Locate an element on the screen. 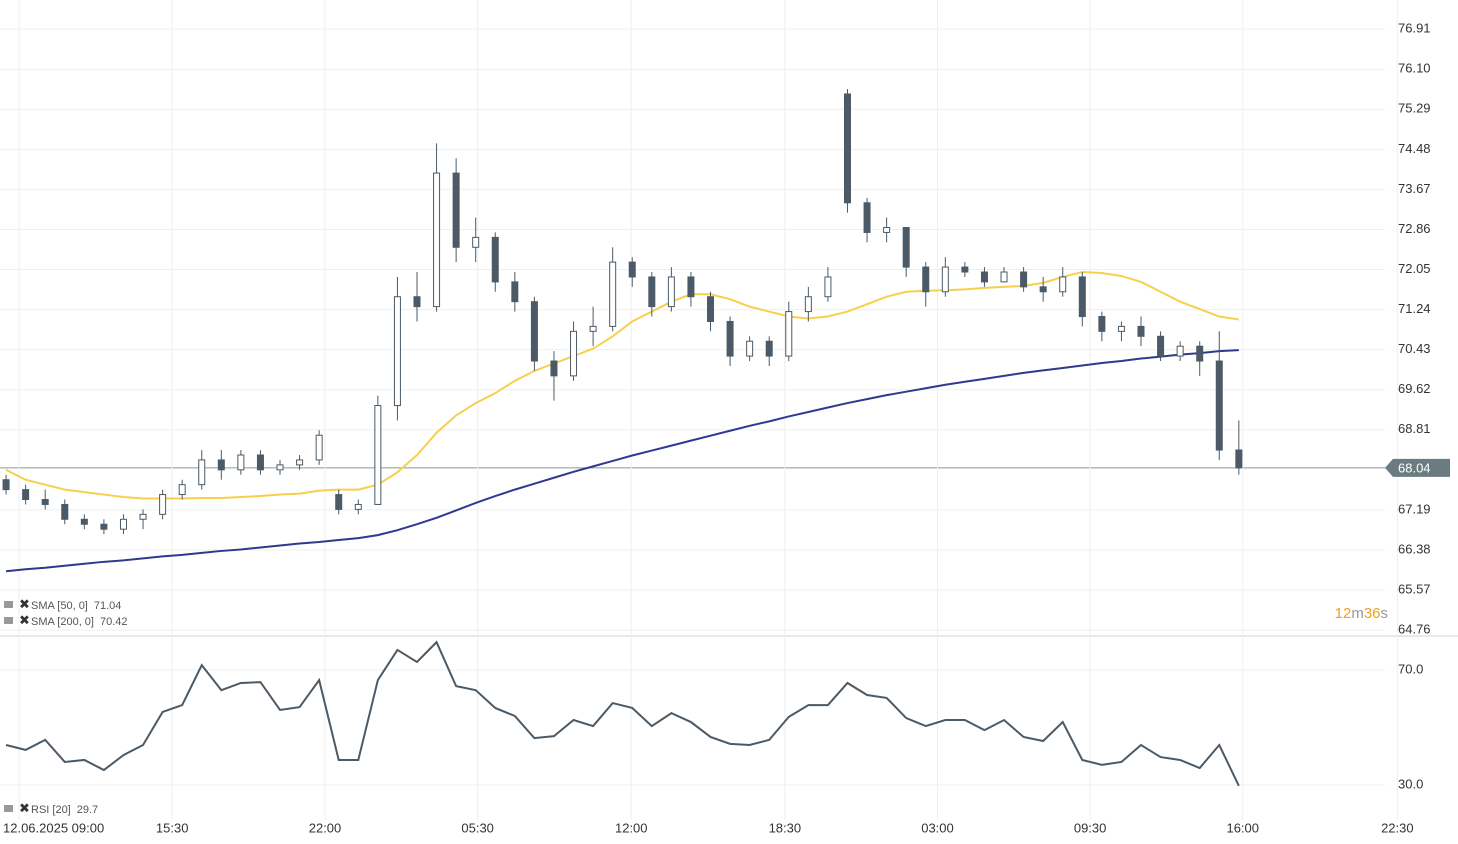 This screenshot has width=1458, height=844. x-tick-label: 15:30 is located at coordinates (172, 827).